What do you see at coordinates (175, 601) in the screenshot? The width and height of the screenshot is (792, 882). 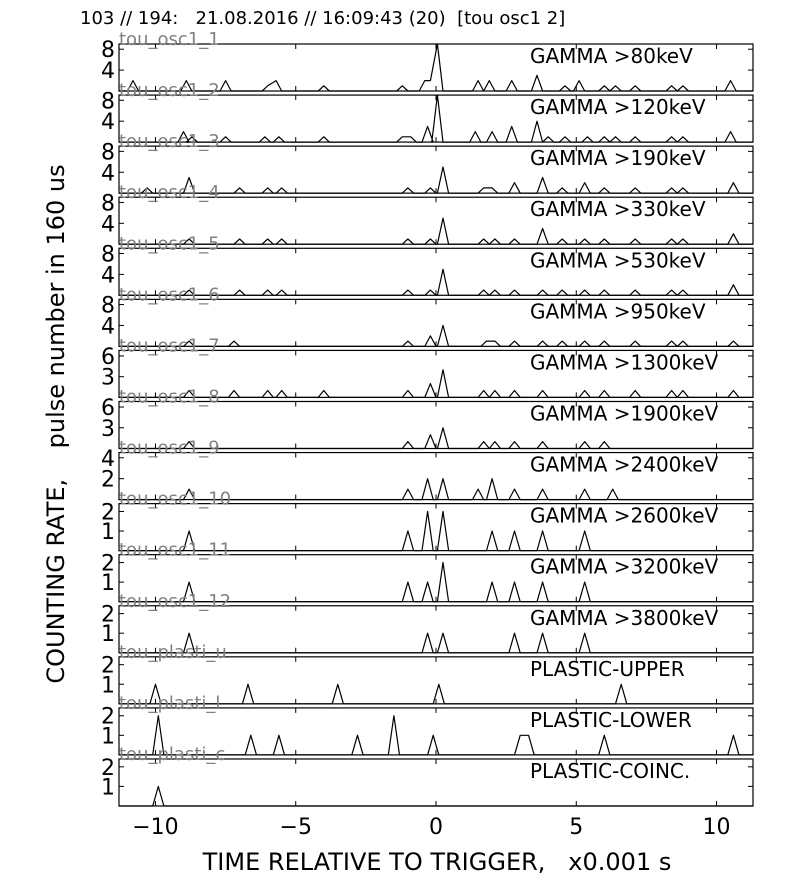 I see `panel-channel-name: tou_osc1_12` at bounding box center [175, 601].